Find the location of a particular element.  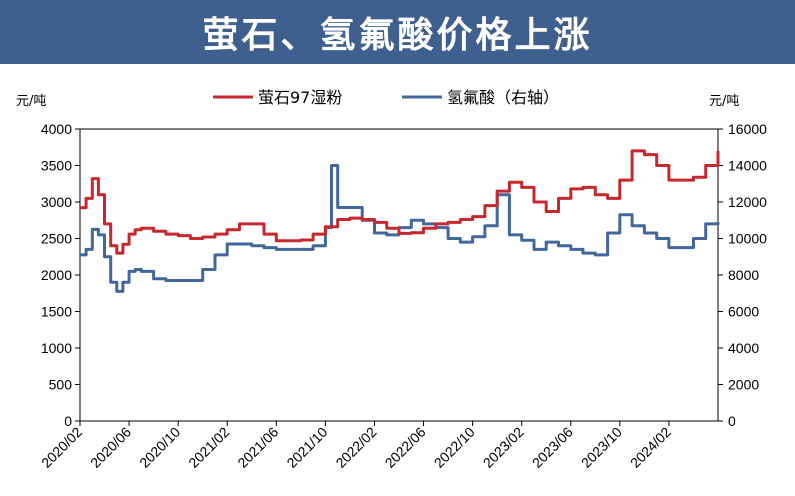

y-right-tick-label: 4000 is located at coordinates (743, 348).